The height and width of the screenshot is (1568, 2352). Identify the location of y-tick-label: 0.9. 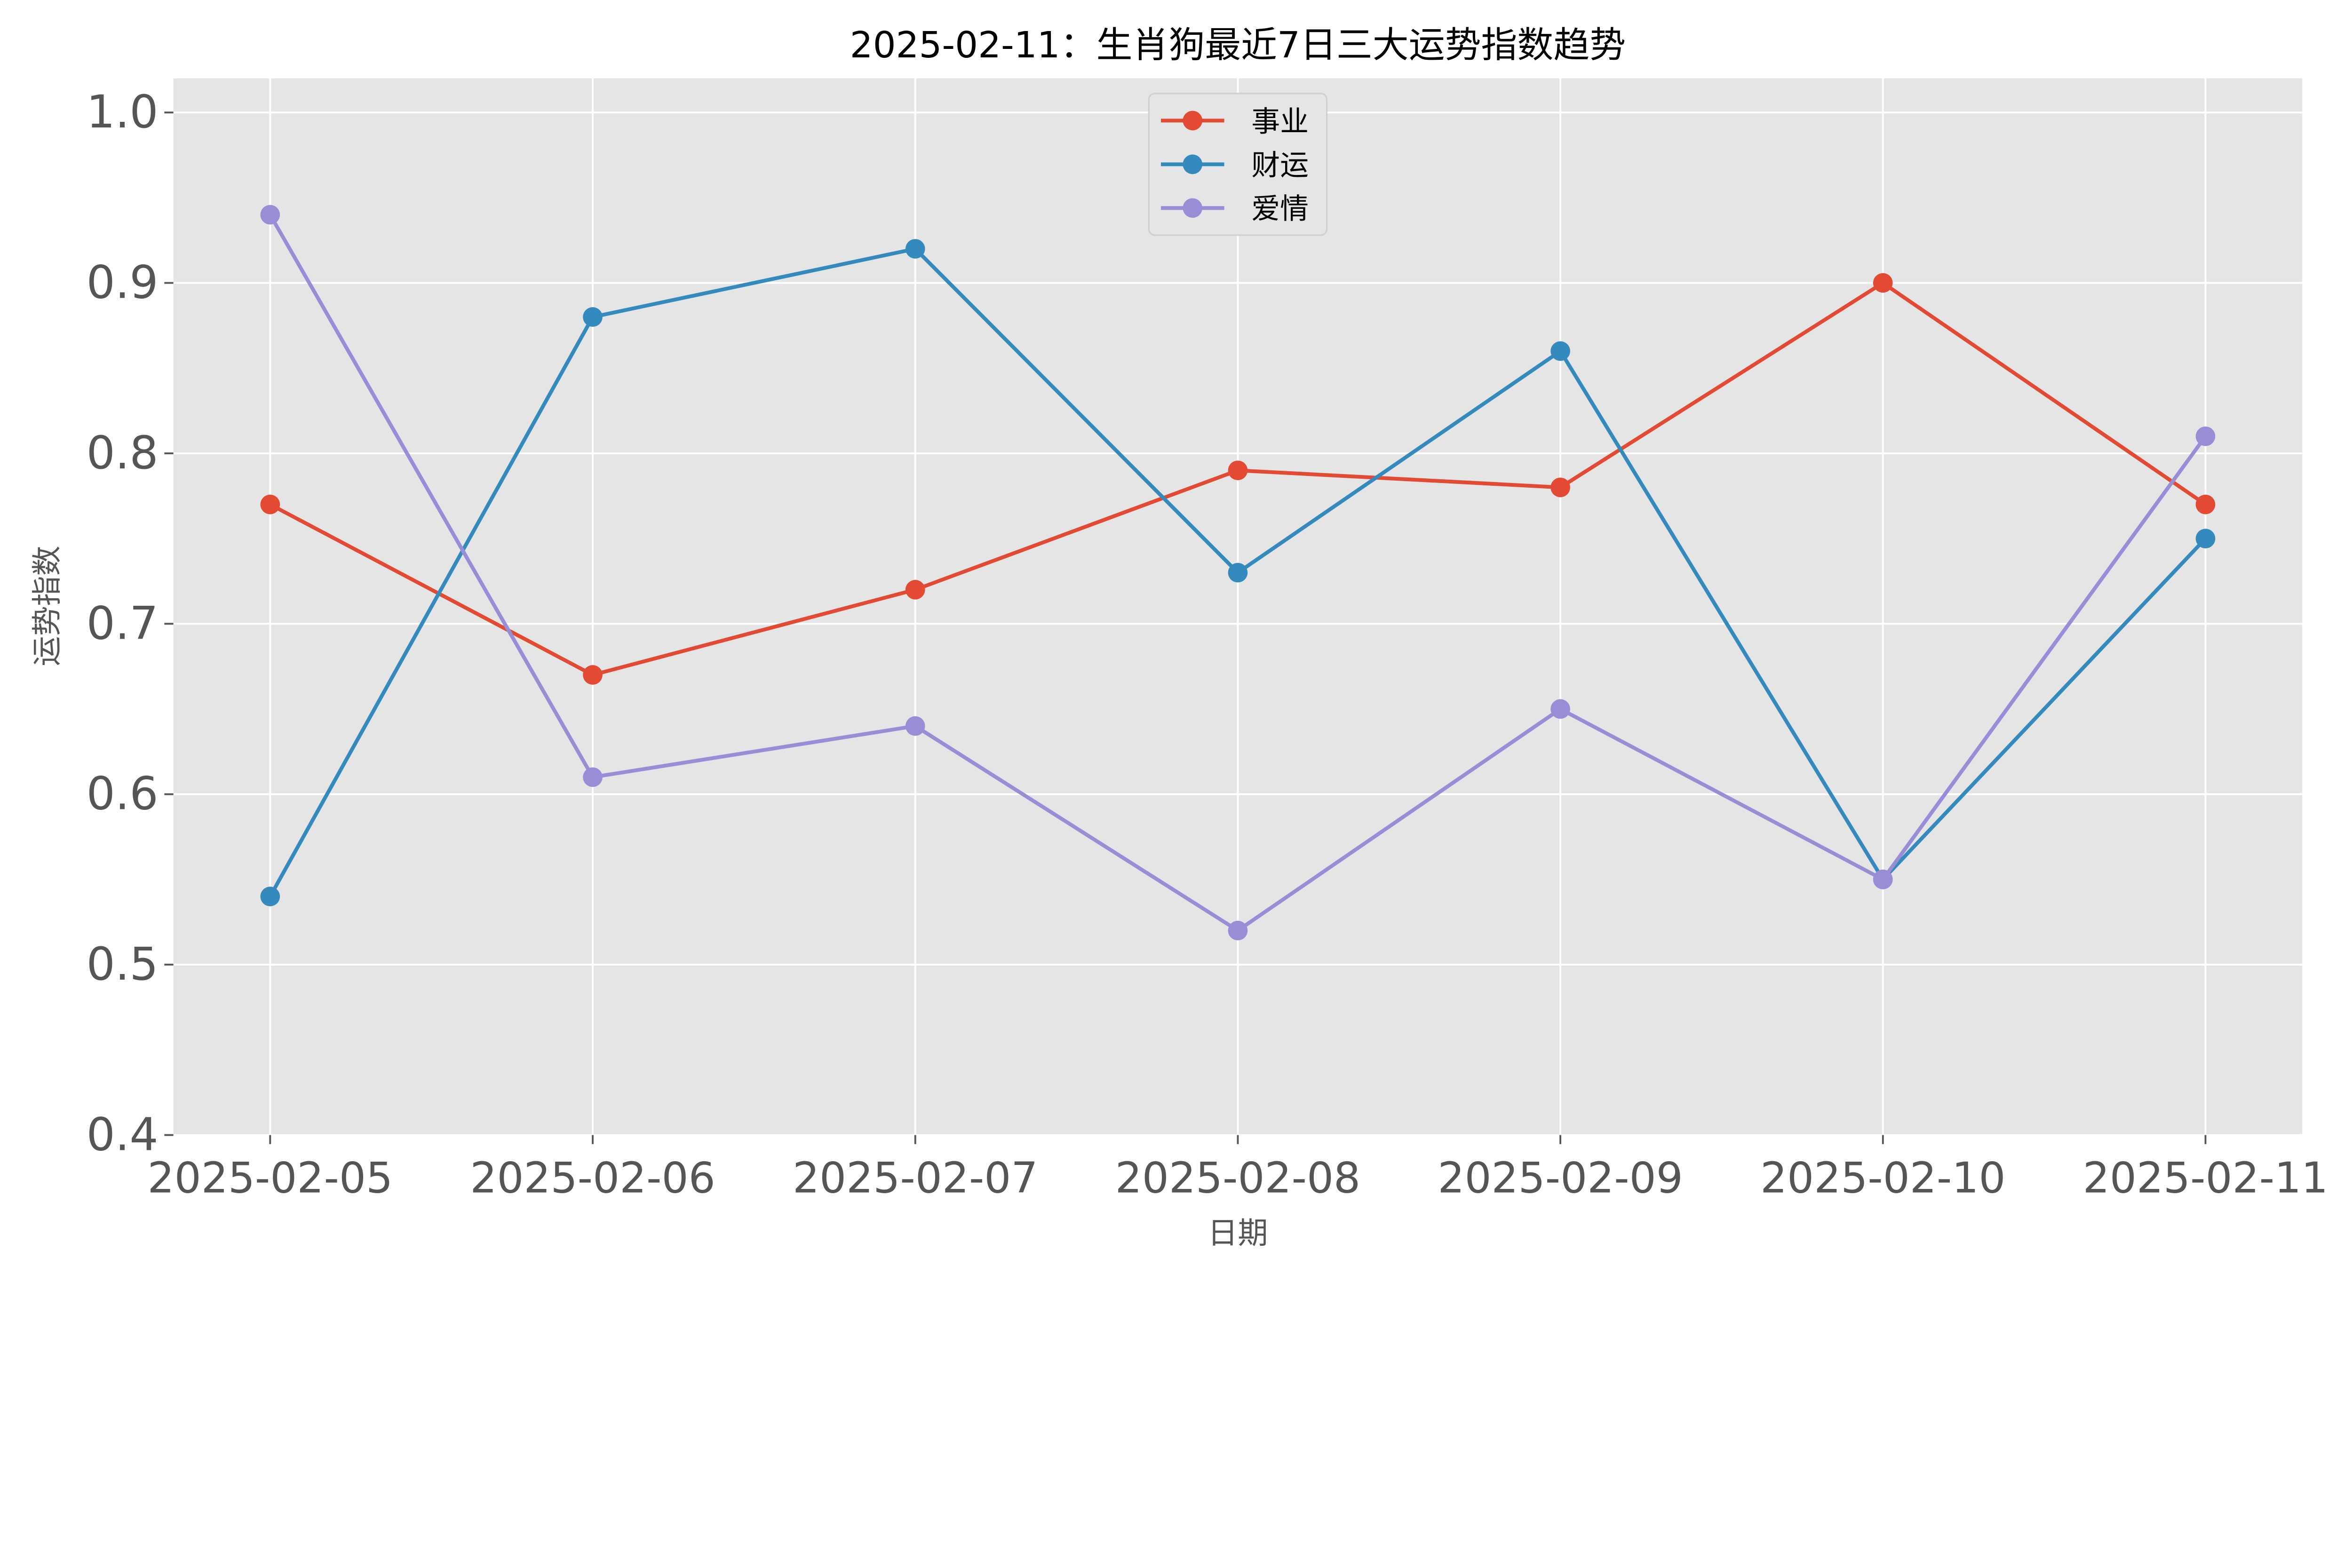
(123, 282).